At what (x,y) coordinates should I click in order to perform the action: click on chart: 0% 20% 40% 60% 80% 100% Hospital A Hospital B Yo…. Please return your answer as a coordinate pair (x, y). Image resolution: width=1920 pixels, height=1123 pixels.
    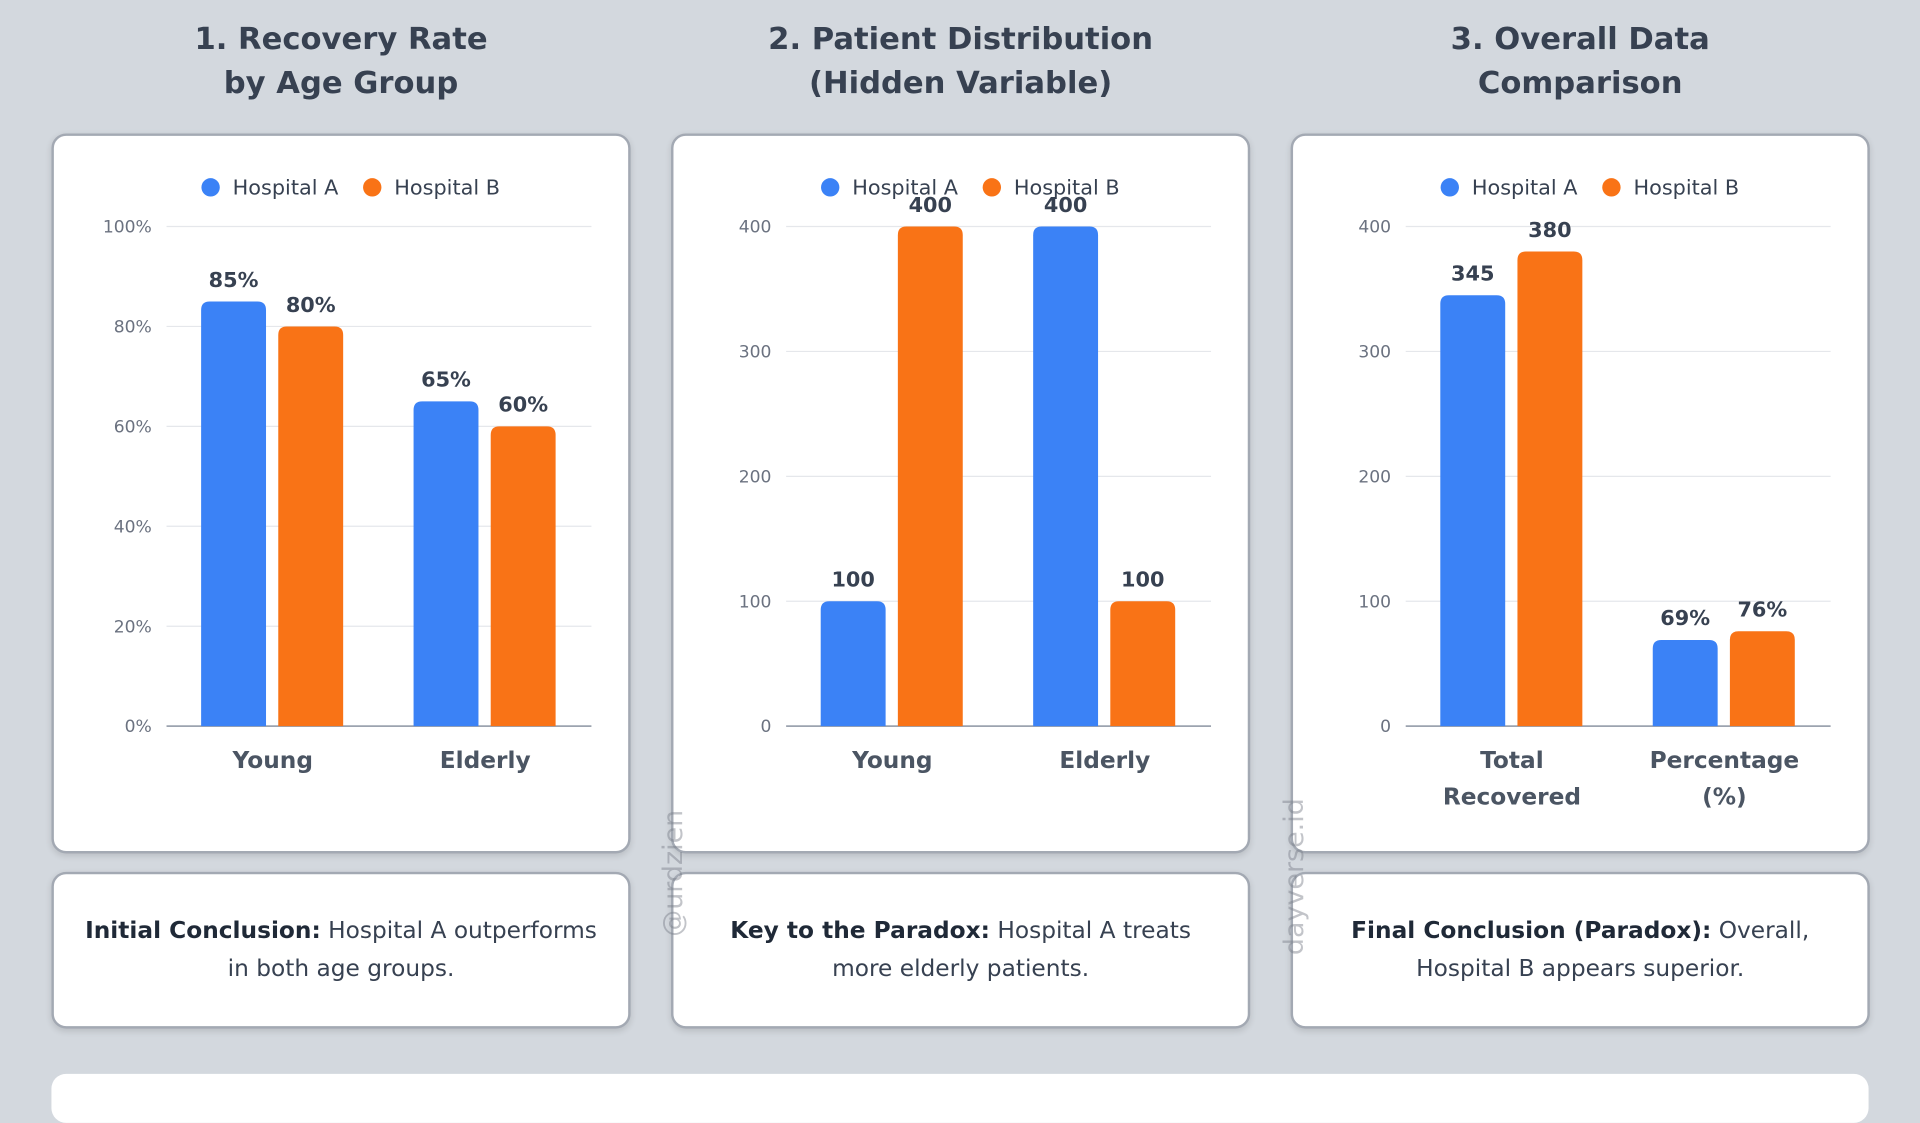
    Looking at the image, I should click on (347, 475).